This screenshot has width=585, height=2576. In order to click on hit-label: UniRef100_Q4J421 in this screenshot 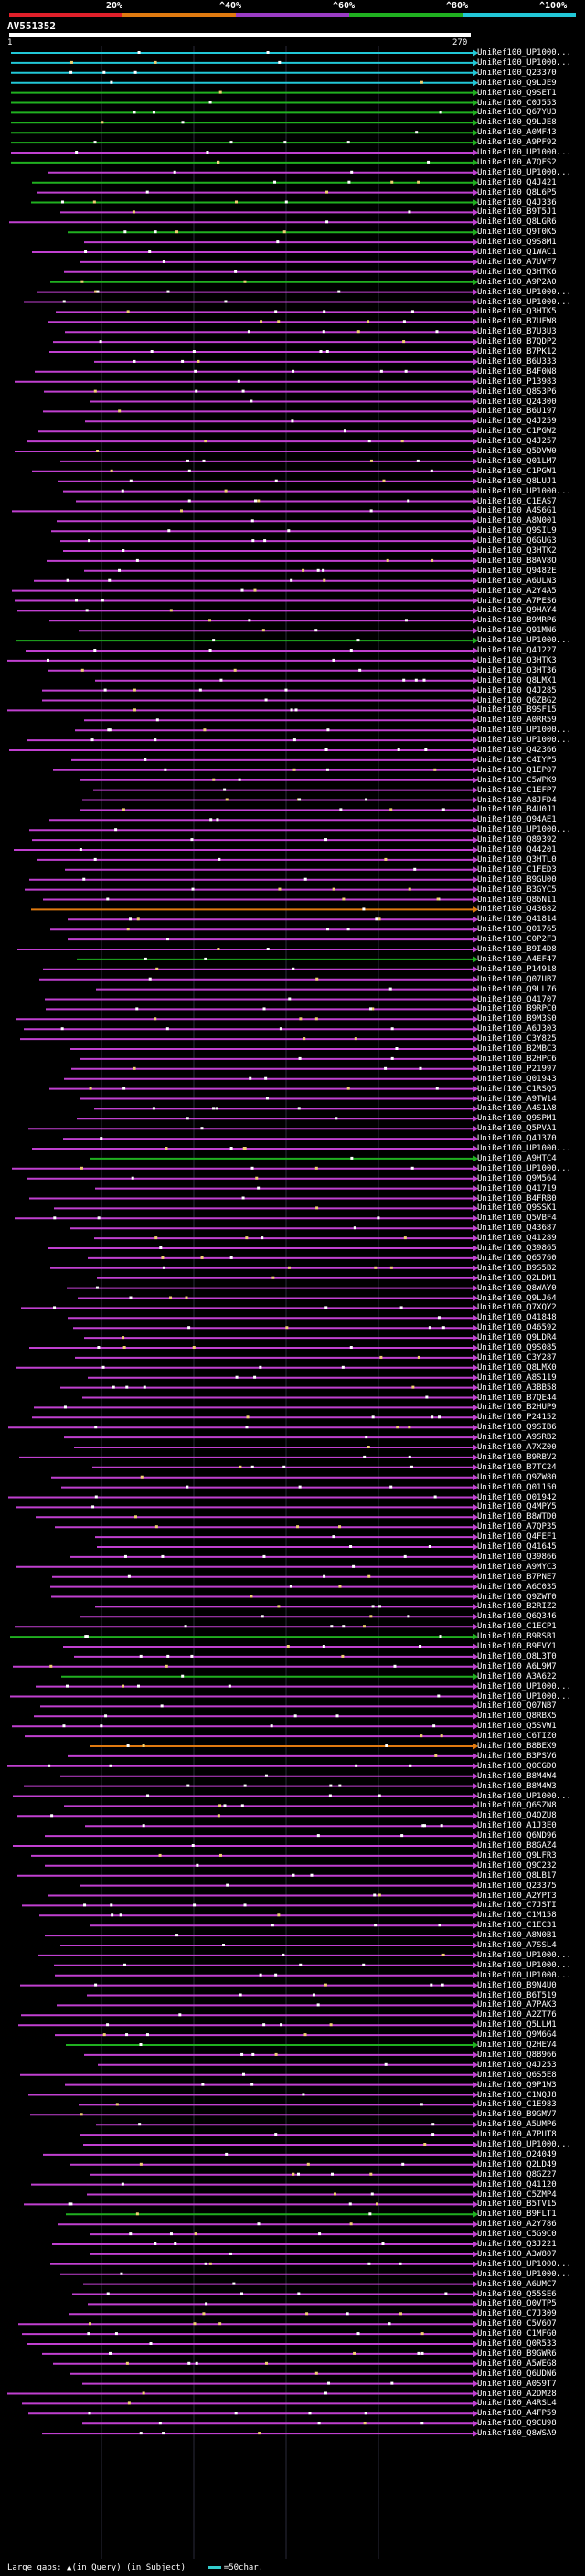, I will do `click(517, 182)`.